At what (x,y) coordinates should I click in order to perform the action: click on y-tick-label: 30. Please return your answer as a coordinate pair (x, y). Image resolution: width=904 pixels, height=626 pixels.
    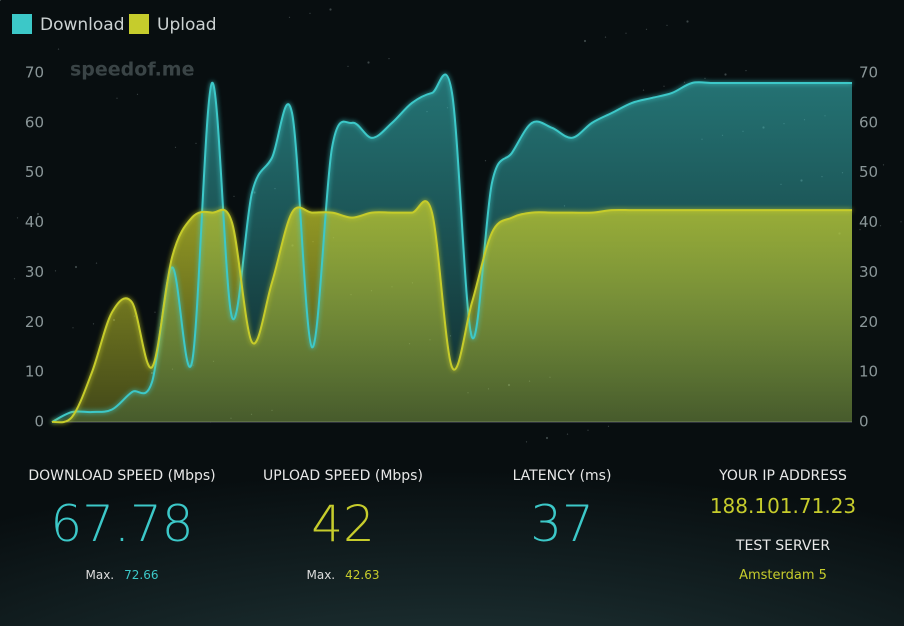
    Looking at the image, I should click on (34, 272).